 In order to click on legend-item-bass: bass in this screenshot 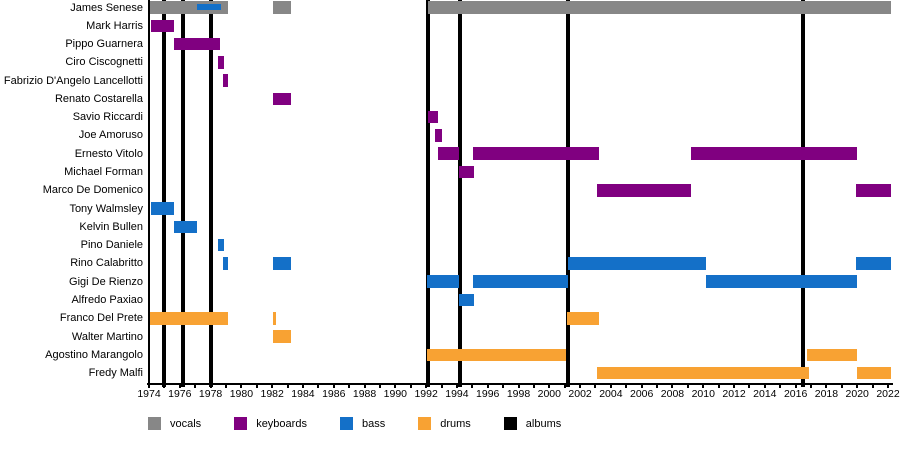, I will do `click(362, 423)`.